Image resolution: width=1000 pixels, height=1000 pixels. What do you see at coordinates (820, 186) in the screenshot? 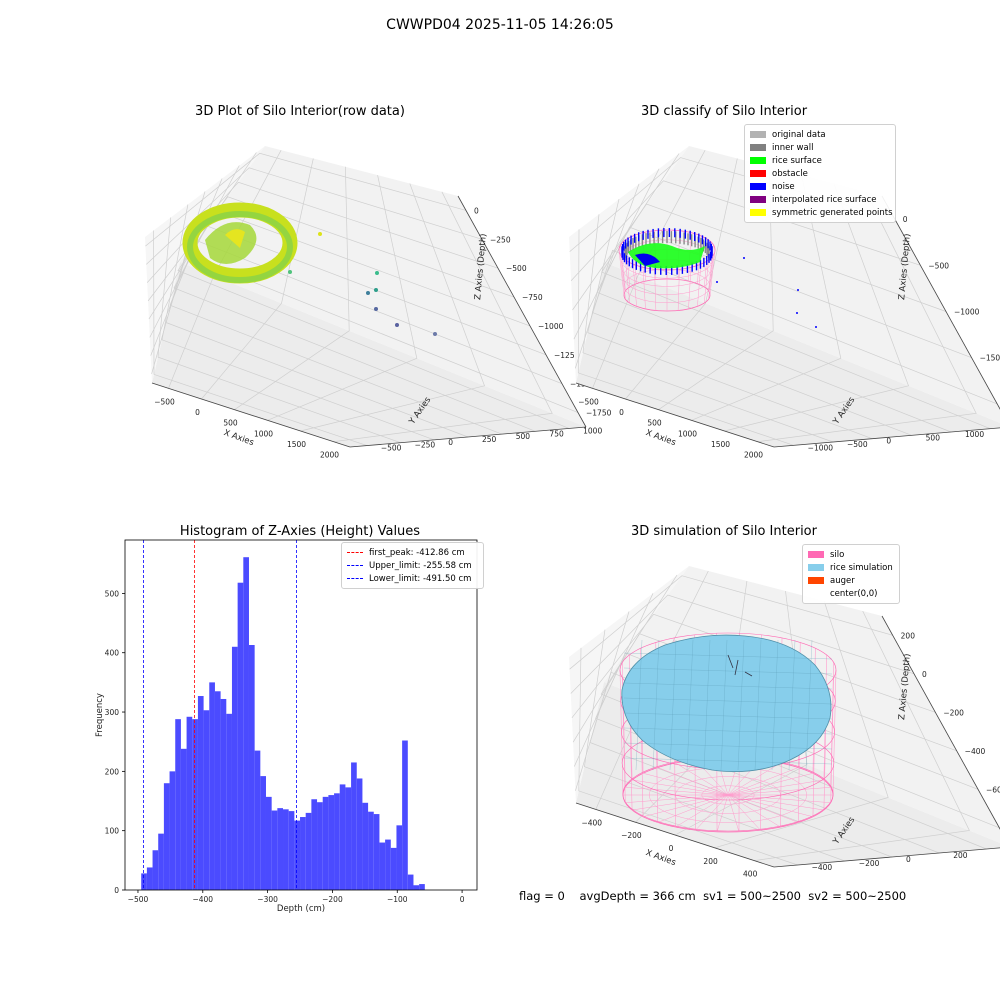
I see `legend-entry-noise: noise` at bounding box center [820, 186].